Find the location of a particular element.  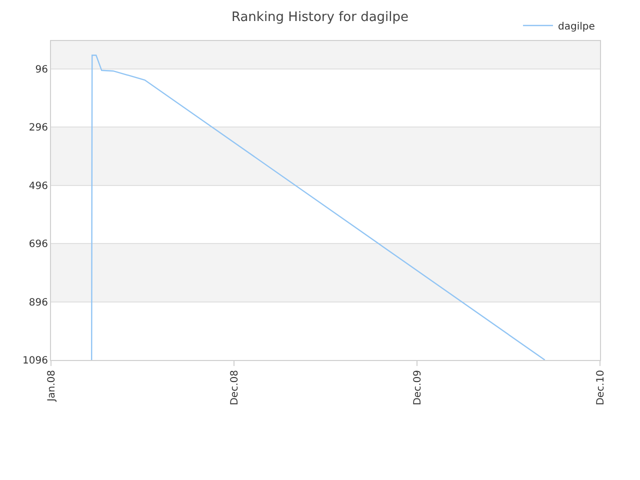

x-tick-label: Dec.09 is located at coordinates (418, 388).